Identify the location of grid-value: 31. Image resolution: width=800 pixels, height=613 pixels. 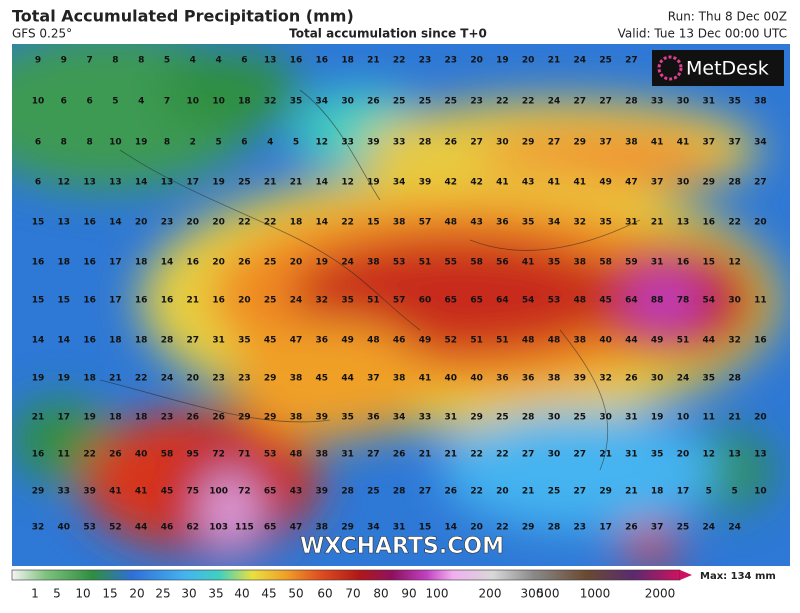
(451, 418).